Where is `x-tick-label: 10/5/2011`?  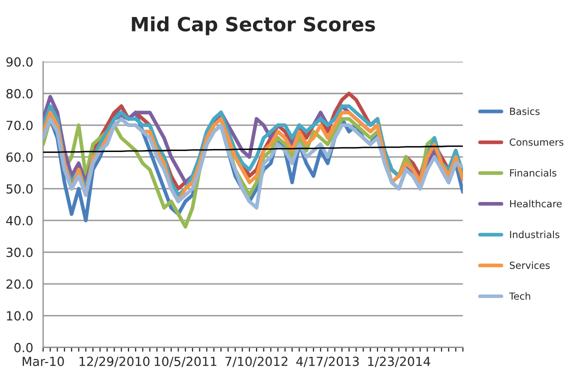 x-tick-label: 10/5/2011 is located at coordinates (185, 362).